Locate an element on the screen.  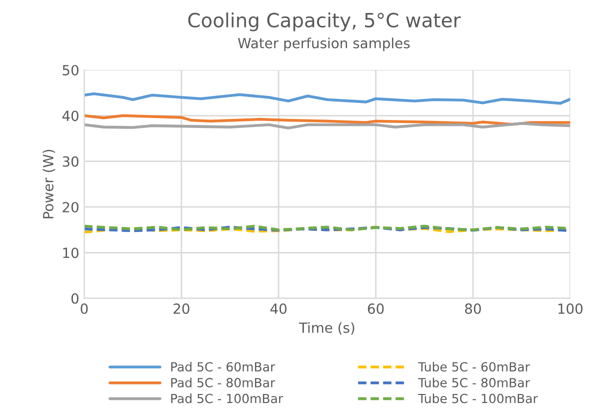
y-tick-label: 0 is located at coordinates (74, 298).